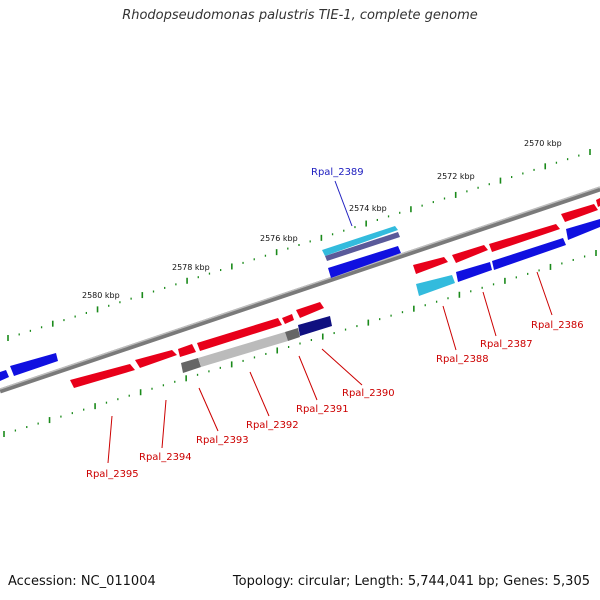  I want to click on gene-reverse-light, so click(435, 285).